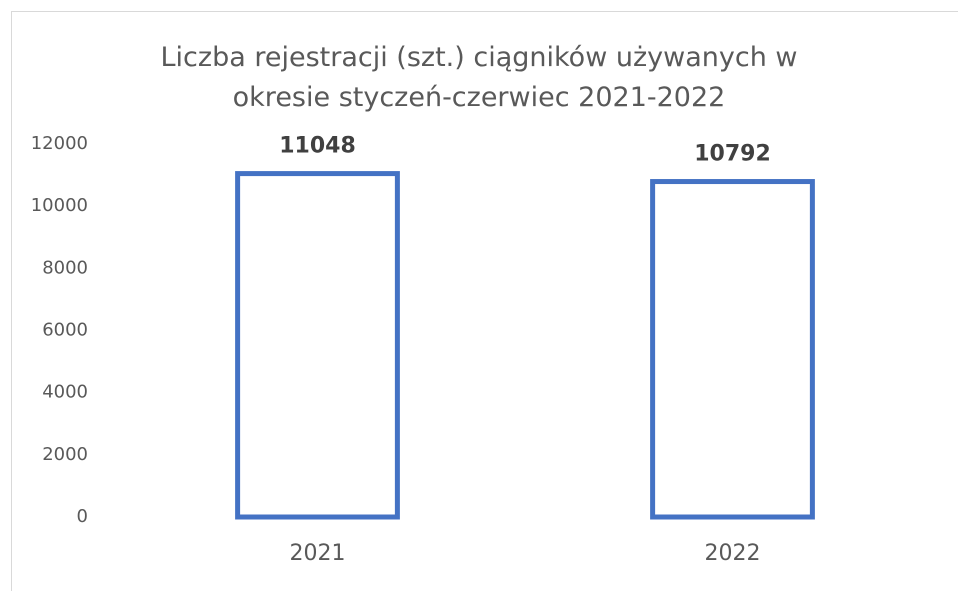 This screenshot has width=958, height=591. I want to click on data-label: 10792, so click(732, 154).